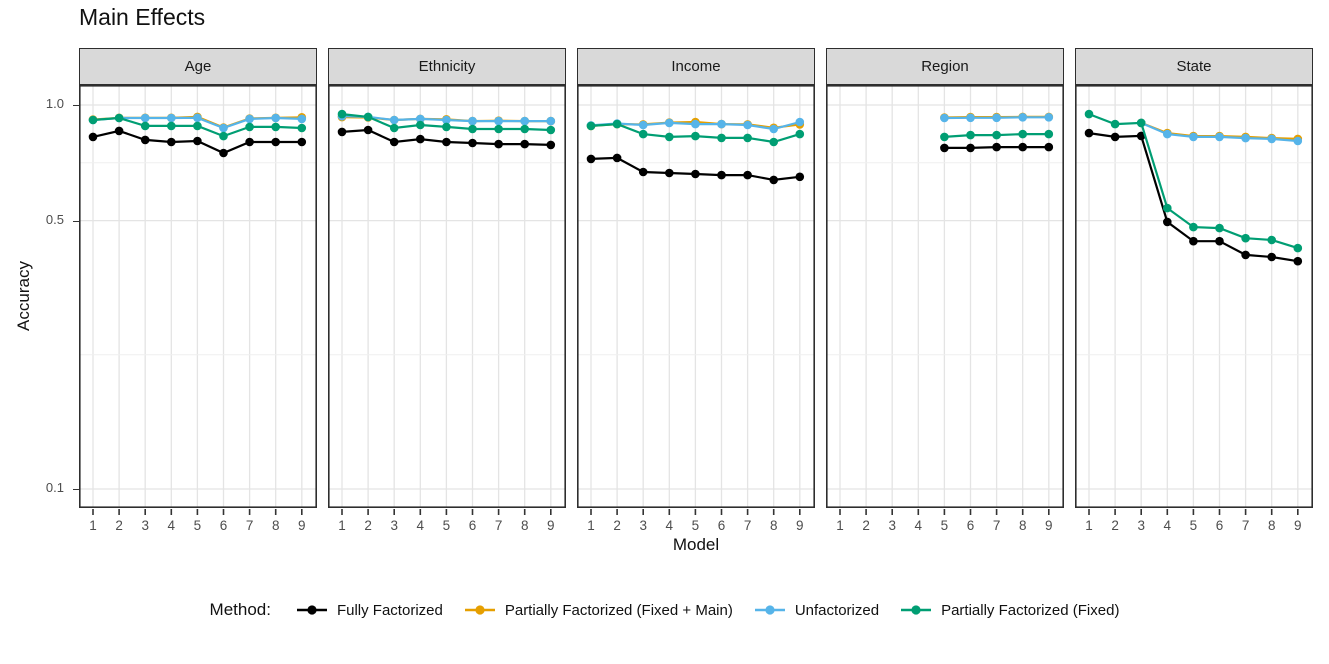  I want to click on legend-entry-partially-factorized-fixed: Partially Factorized (Fixed), so click(1009, 610).